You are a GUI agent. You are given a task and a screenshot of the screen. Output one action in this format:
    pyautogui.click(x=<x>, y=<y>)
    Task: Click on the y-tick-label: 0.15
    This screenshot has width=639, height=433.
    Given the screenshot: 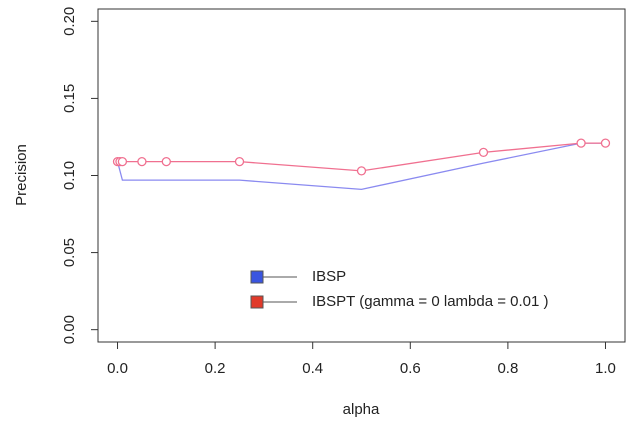 What is the action you would take?
    pyautogui.click(x=69, y=98)
    